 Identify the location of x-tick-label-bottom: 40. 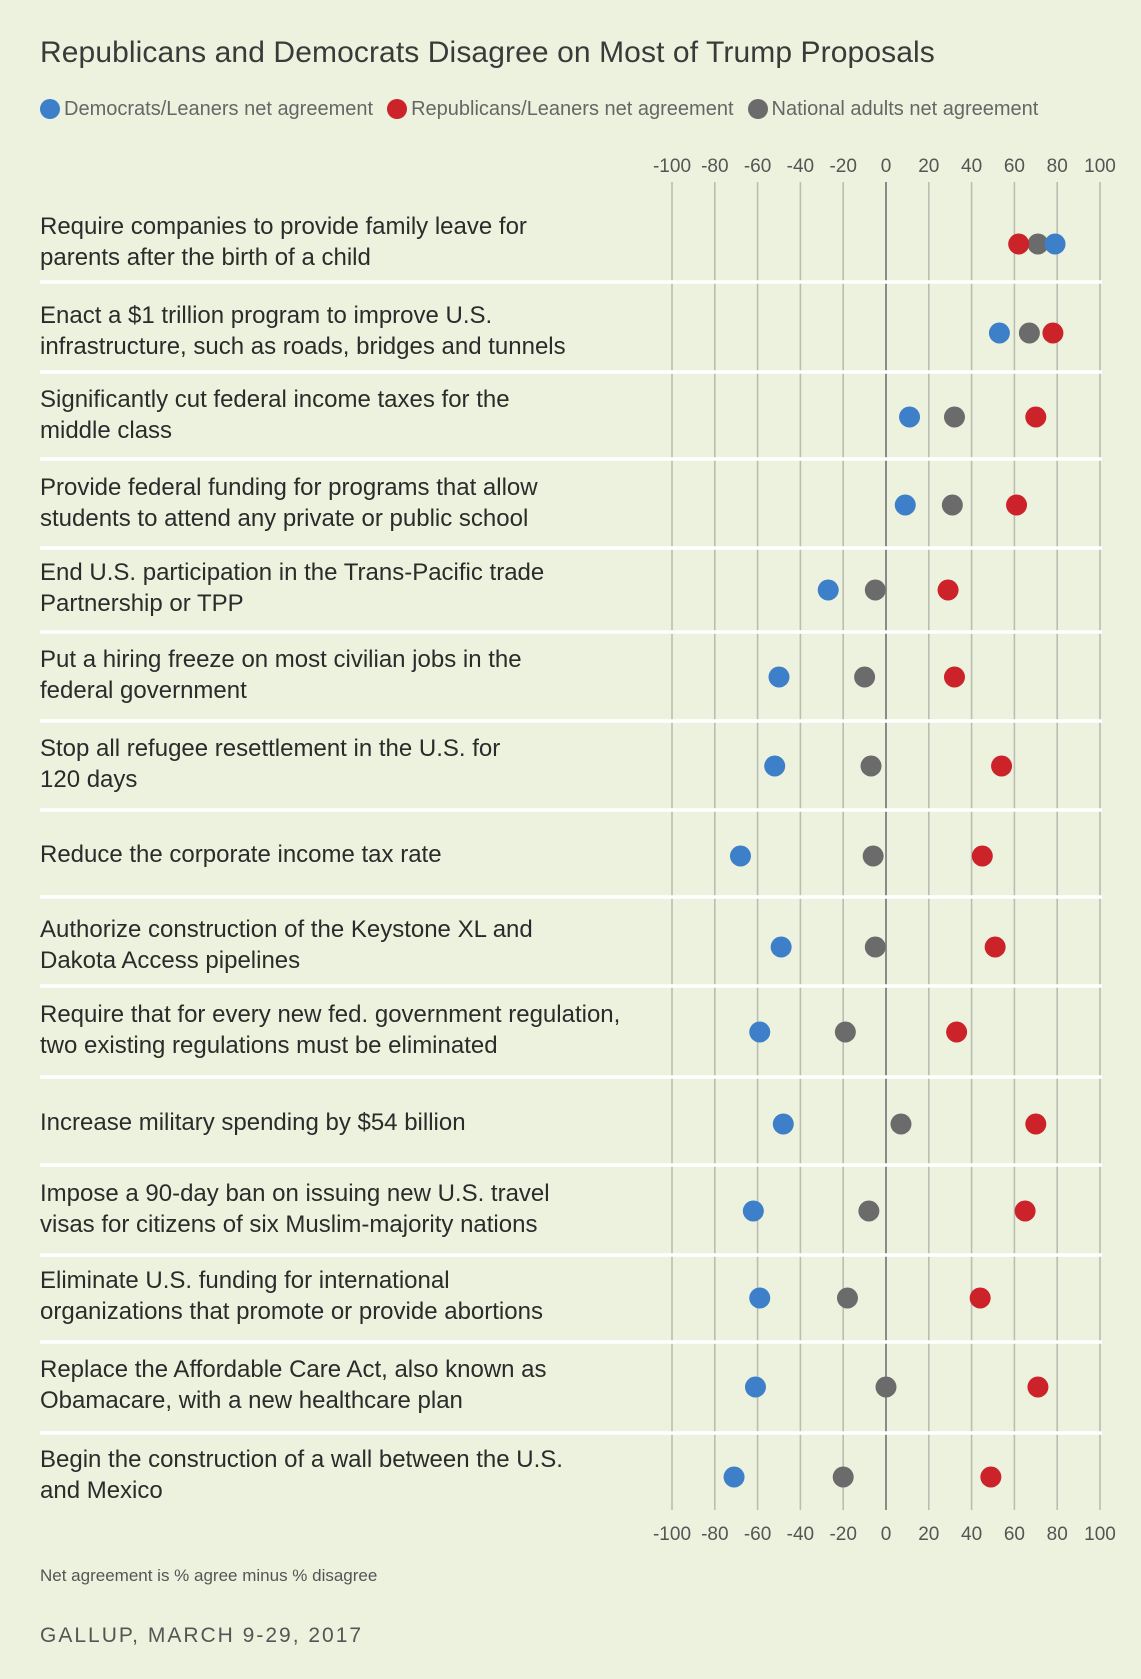
(971, 1534).